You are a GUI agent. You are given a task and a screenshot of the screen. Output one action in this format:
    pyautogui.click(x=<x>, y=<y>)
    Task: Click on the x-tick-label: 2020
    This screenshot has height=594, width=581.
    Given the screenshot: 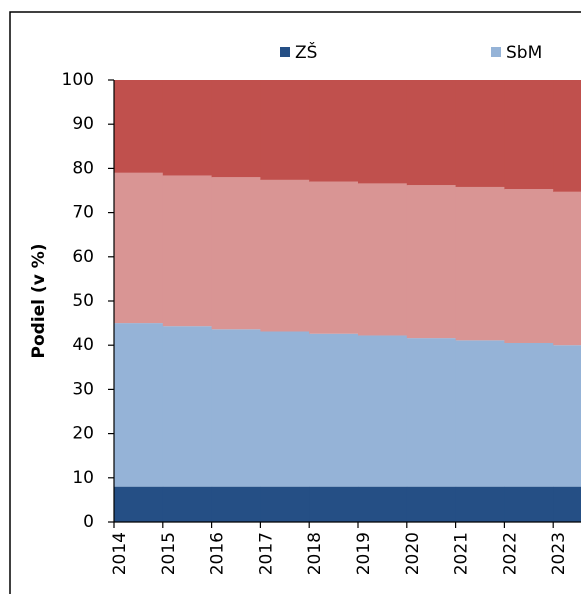 What is the action you would take?
    pyautogui.click(x=413, y=553)
    